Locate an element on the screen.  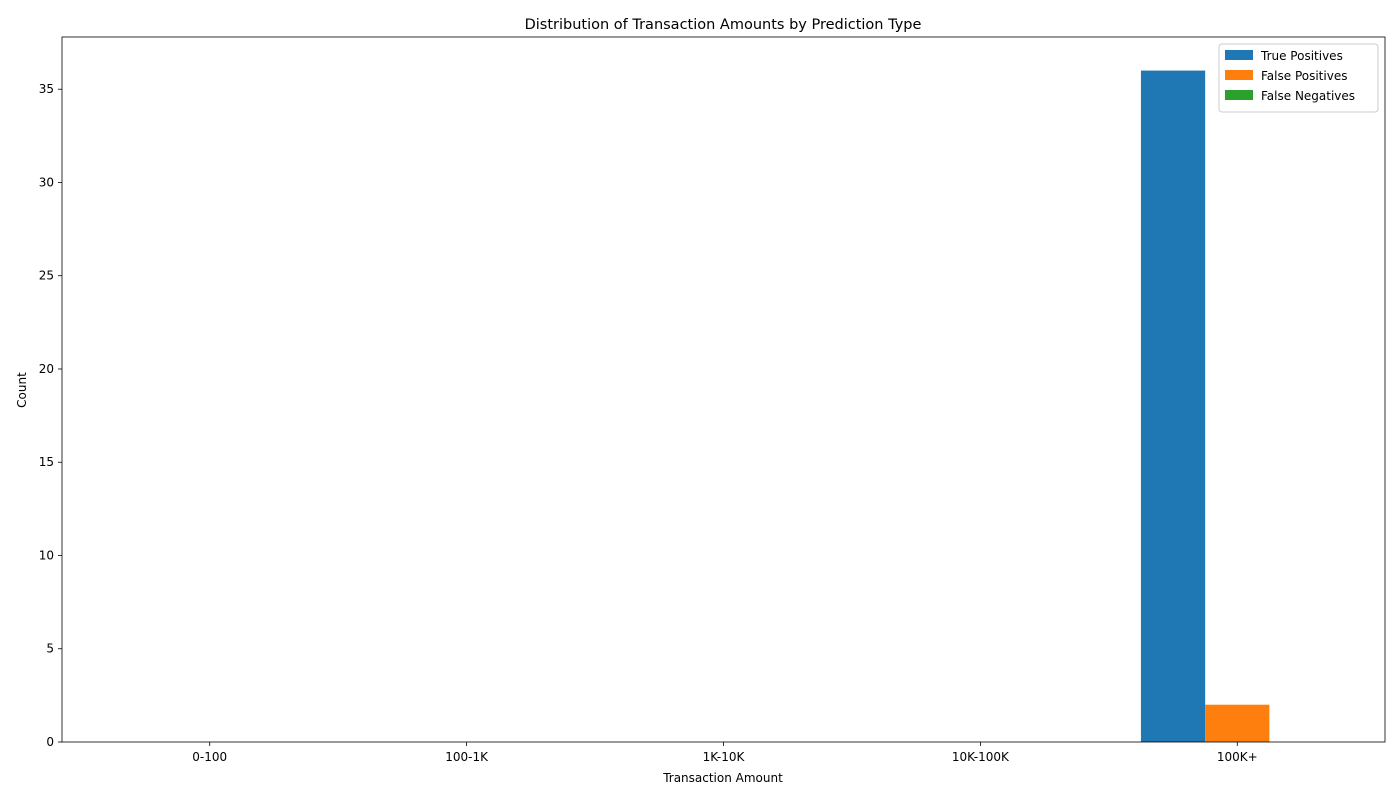
y-tick-label: 20 is located at coordinates (46, 369).